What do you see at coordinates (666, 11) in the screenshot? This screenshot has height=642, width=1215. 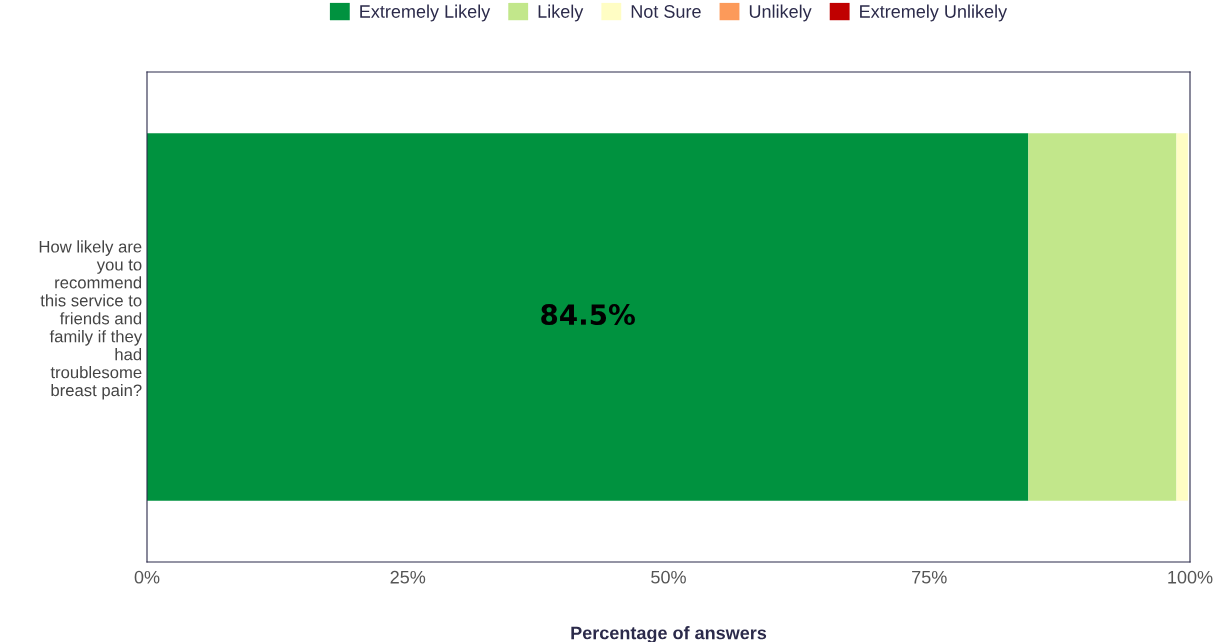 I see `legend-label: Not Sure` at bounding box center [666, 11].